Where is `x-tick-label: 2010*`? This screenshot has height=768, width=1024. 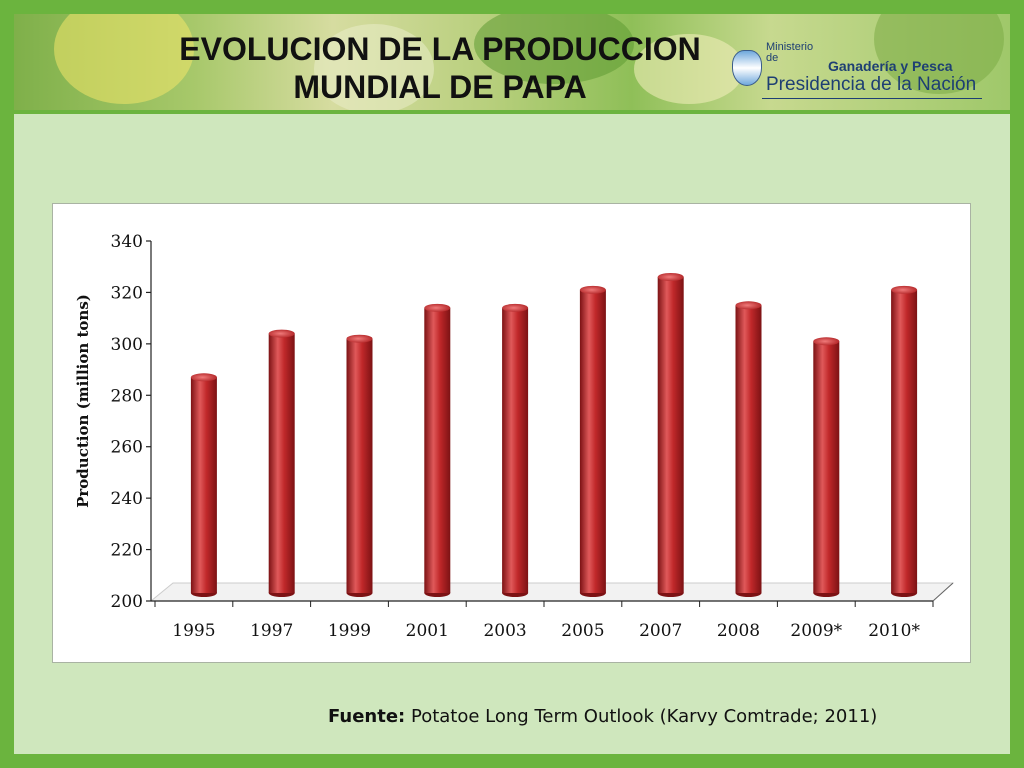
x-tick-label: 2010* is located at coordinates (894, 631).